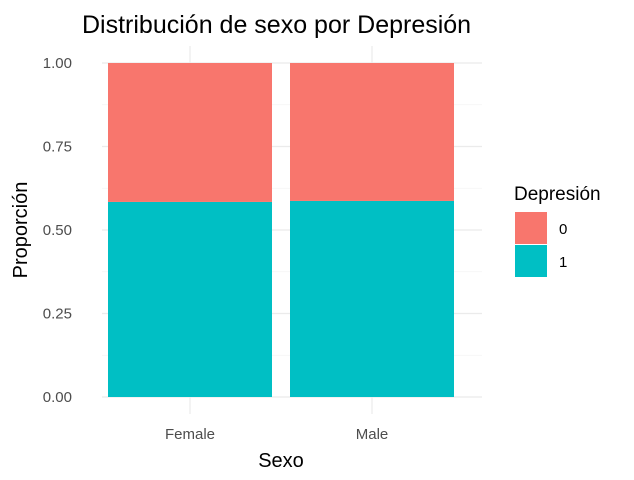  Describe the element at coordinates (372, 434) in the screenshot. I see `x-tick-label: Male` at that location.